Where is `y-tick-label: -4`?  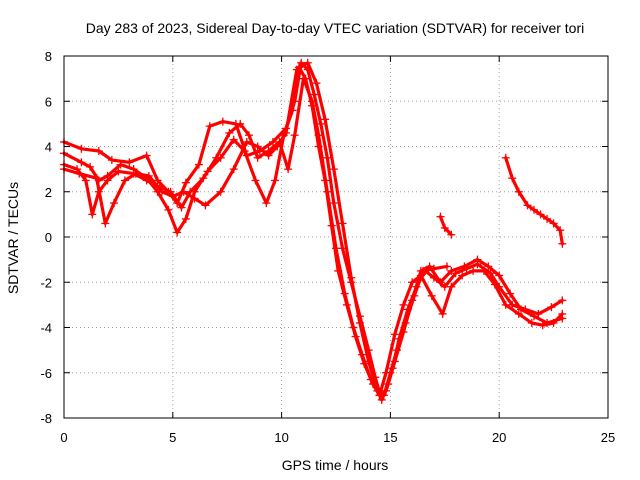 y-tick-label: -4 is located at coordinates (46, 328).